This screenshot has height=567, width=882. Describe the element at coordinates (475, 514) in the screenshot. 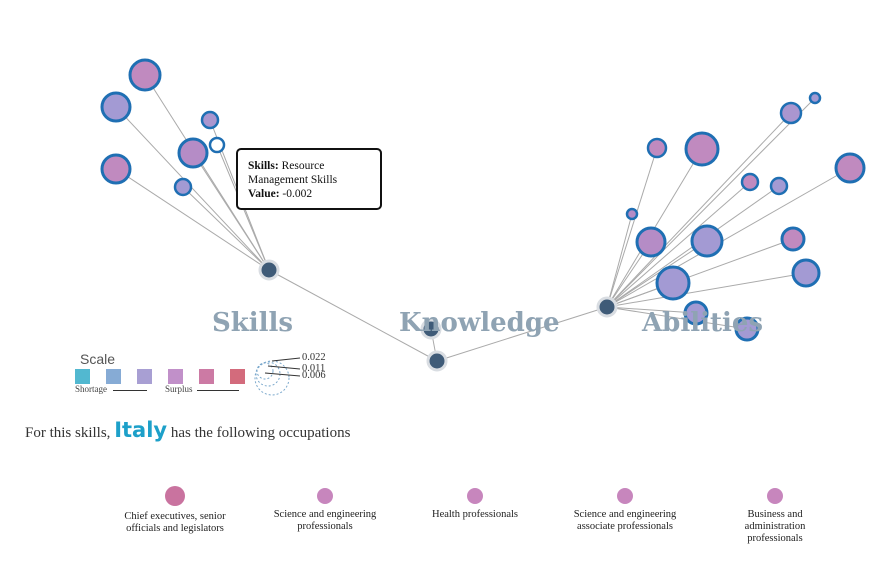

I see `occupation-label: Health professionals` at that location.